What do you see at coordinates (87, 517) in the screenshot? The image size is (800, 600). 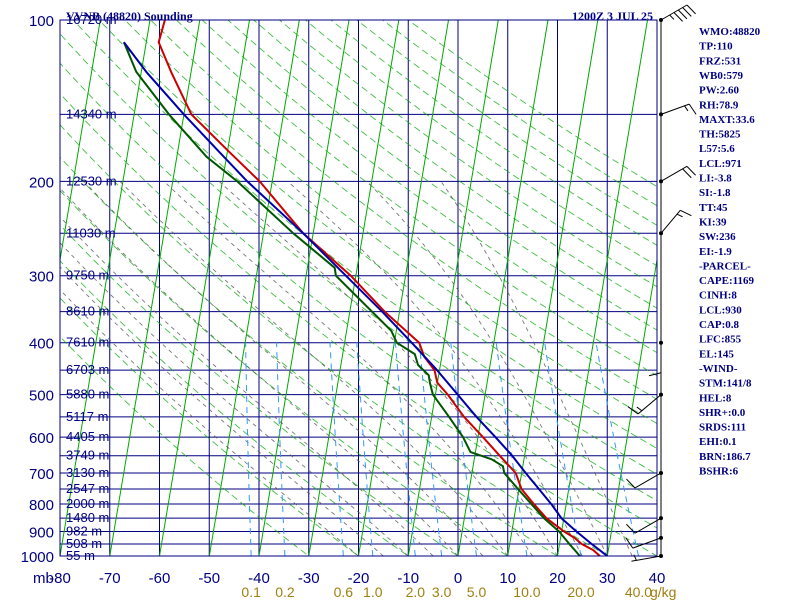 I see `height-label: 1480 m` at bounding box center [87, 517].